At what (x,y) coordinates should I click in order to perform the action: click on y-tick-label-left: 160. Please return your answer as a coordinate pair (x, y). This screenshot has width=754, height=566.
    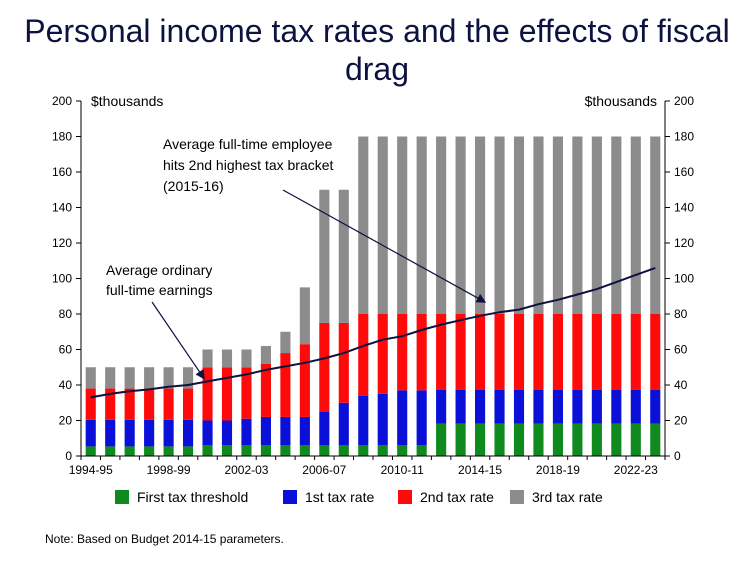
    Looking at the image, I should click on (62, 172).